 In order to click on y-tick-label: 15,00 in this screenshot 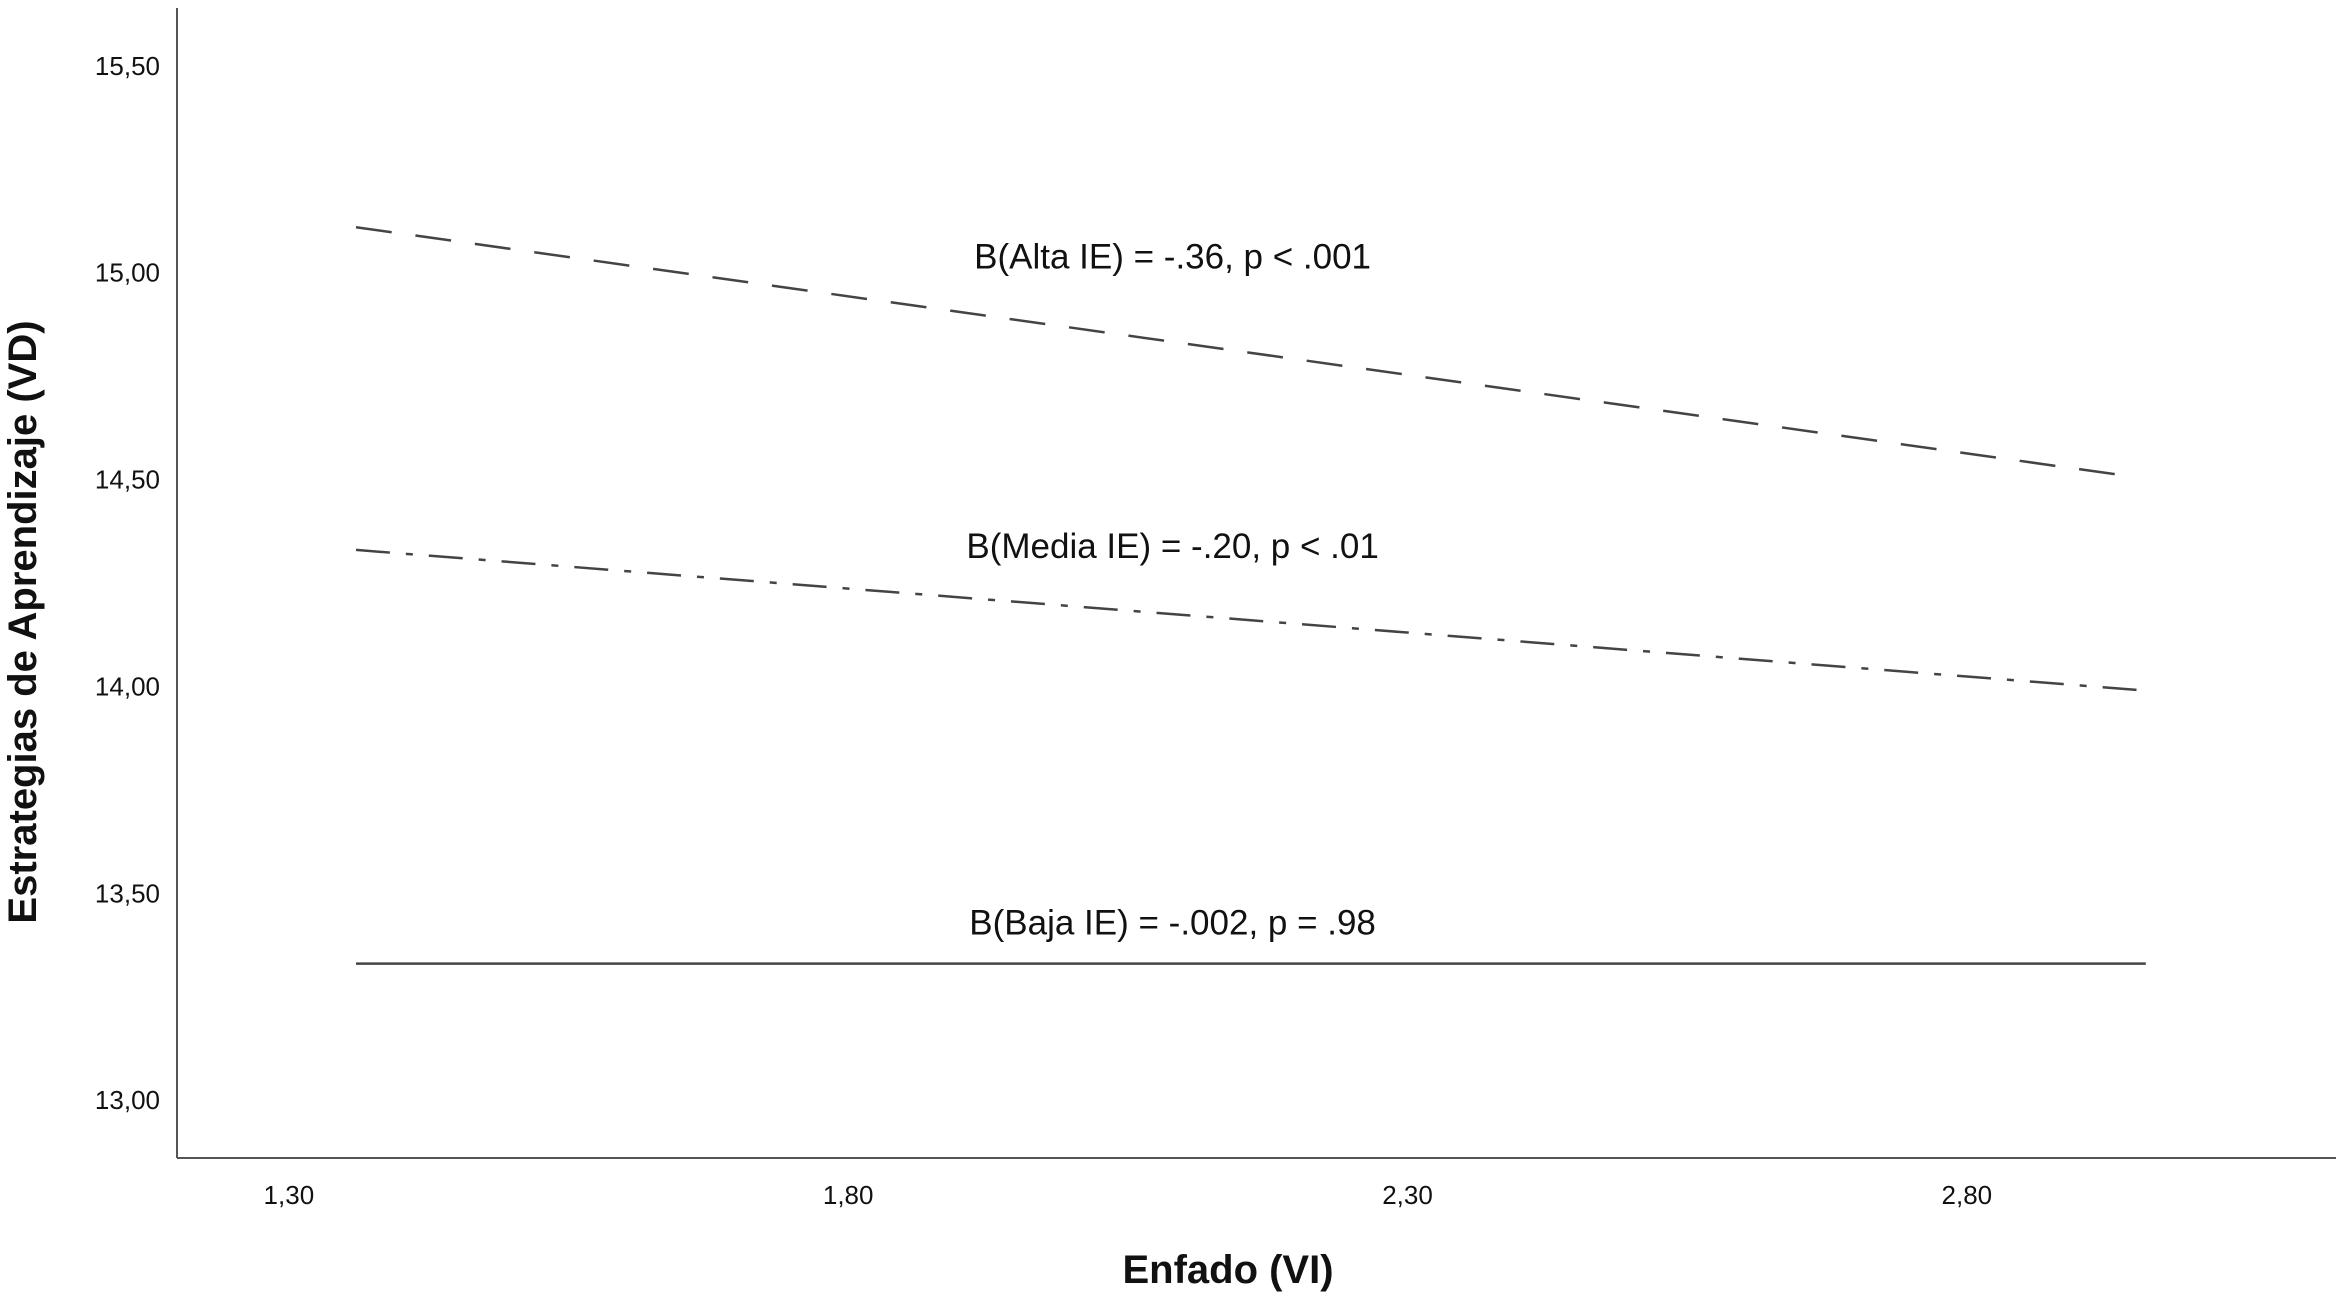, I will do `click(127, 273)`.